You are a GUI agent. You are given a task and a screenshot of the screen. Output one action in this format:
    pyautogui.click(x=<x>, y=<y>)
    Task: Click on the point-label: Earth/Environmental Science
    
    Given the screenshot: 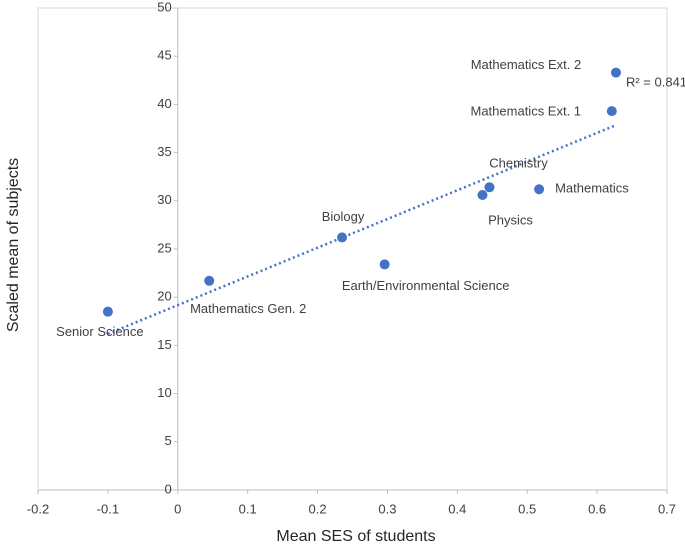 What is the action you would take?
    pyautogui.click(x=426, y=285)
    